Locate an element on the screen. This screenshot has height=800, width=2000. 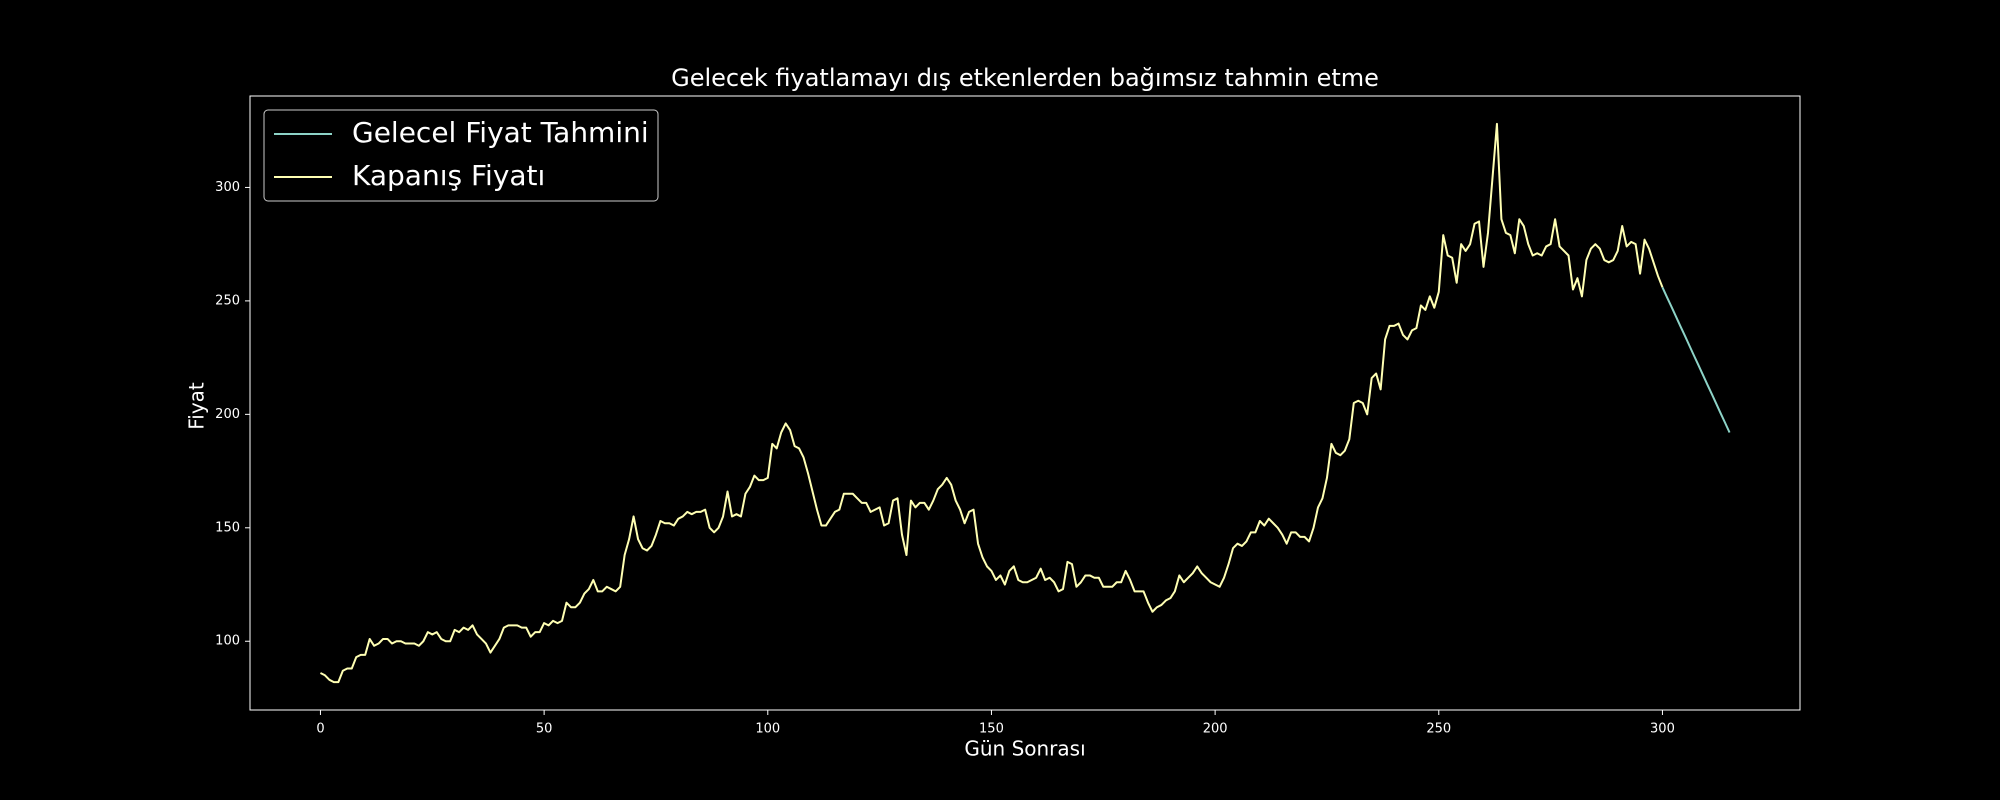
legend-box is located at coordinates (461, 155).